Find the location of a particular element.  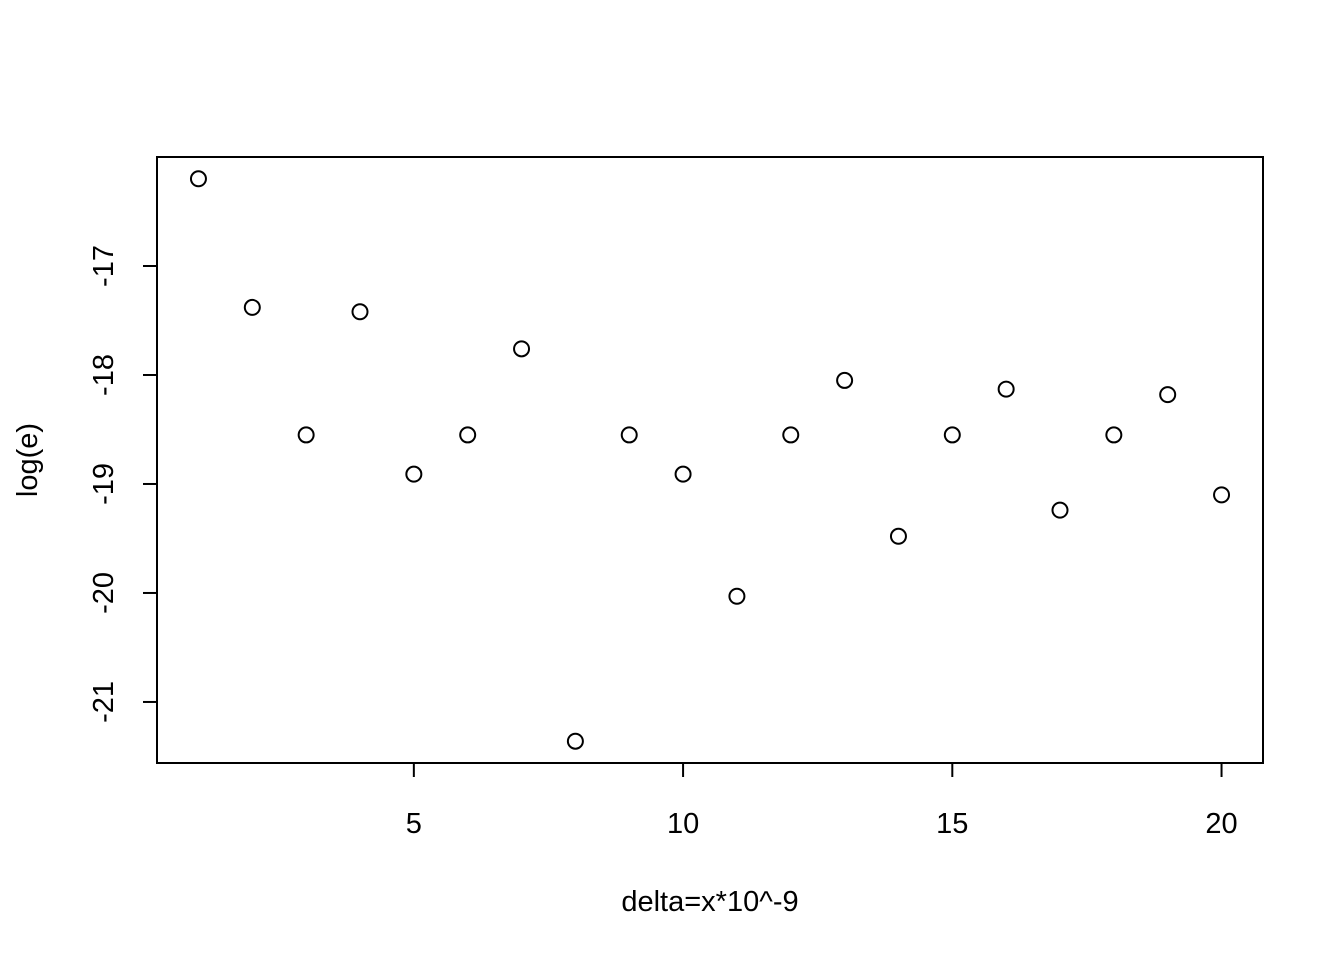

x-tick-label: 10 is located at coordinates (683, 824).